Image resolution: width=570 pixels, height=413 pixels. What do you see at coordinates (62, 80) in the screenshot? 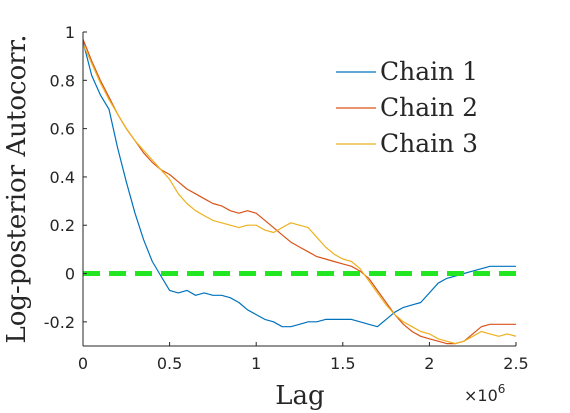
I see `y-tick-label: 0.8` at bounding box center [62, 80].